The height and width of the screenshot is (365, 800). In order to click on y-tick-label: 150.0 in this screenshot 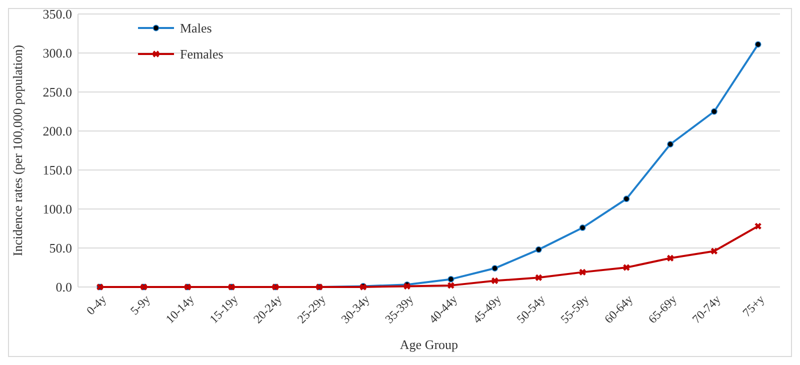, I will do `click(57, 170)`.